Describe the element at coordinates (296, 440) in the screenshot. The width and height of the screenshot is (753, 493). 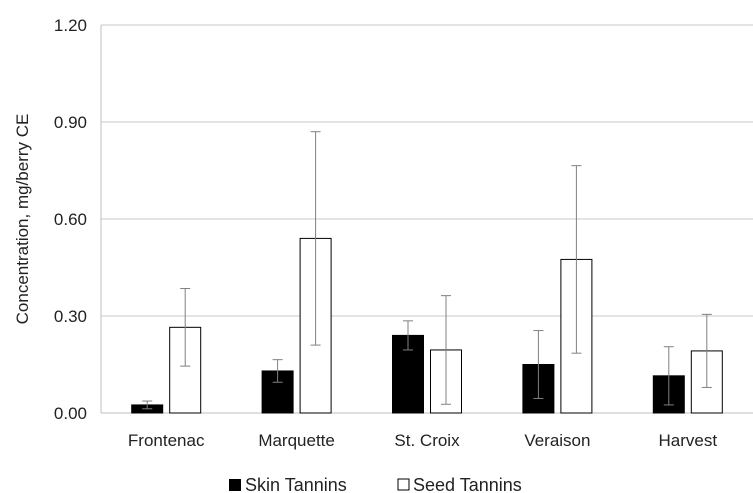
I see `x-tick-label: Marquette` at that location.